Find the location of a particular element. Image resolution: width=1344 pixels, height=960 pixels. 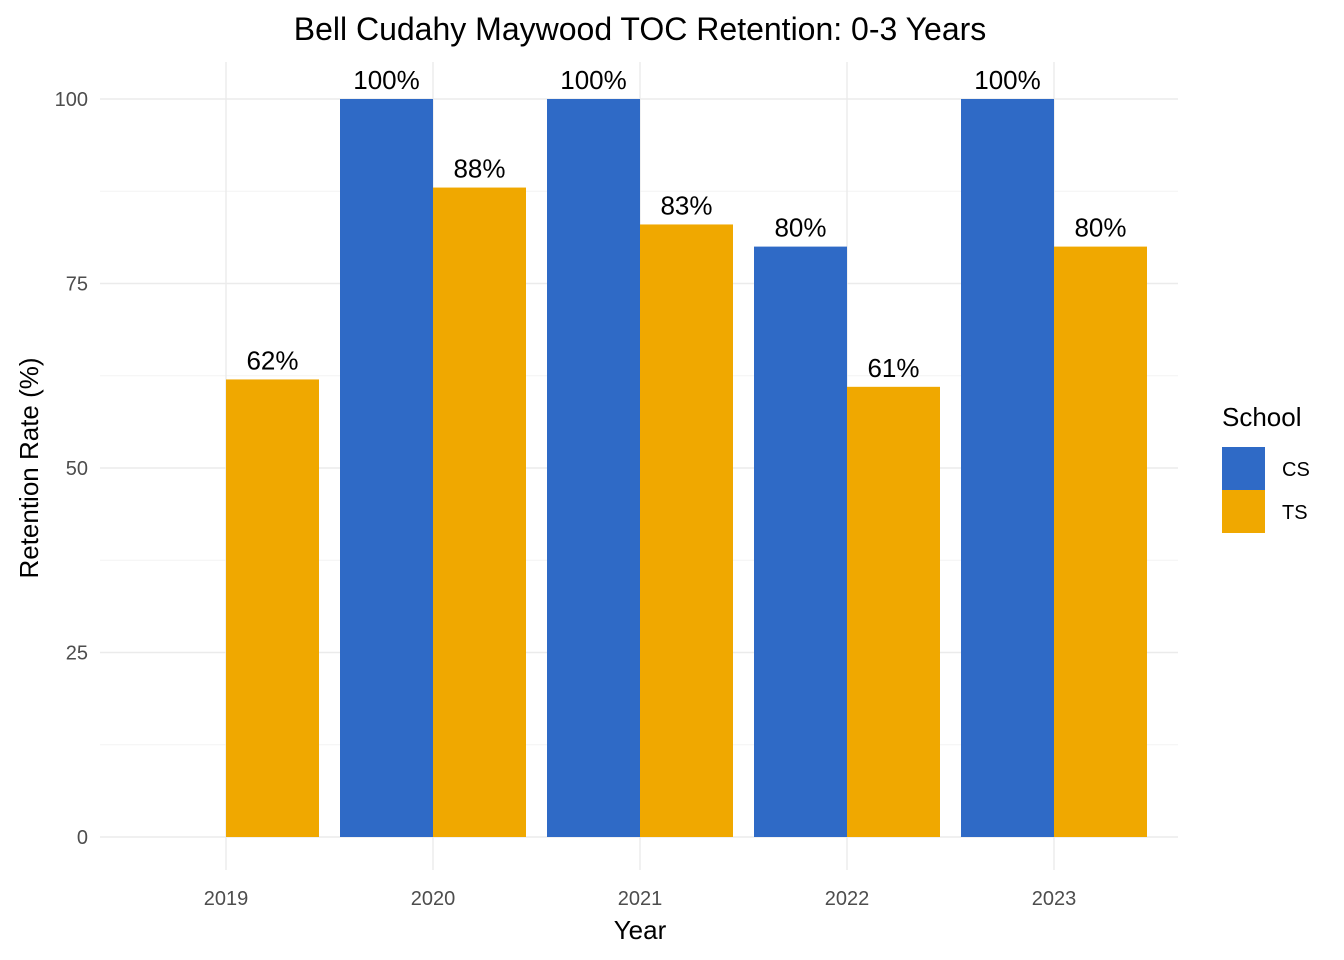

bar-data-label: 61% is located at coordinates (893, 368).